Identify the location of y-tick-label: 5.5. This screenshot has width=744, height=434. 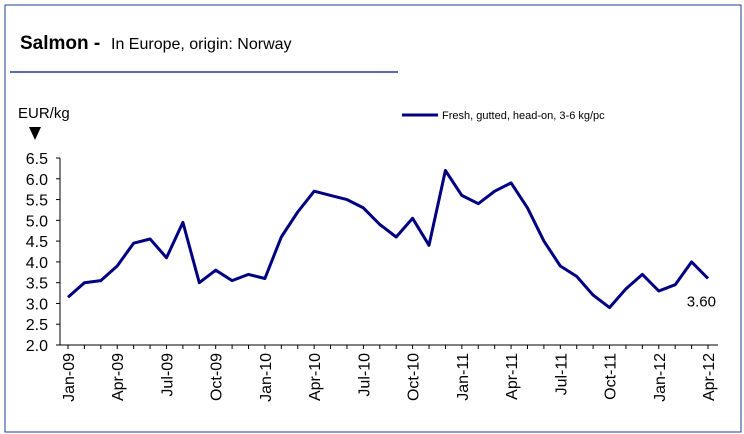
(37, 201).